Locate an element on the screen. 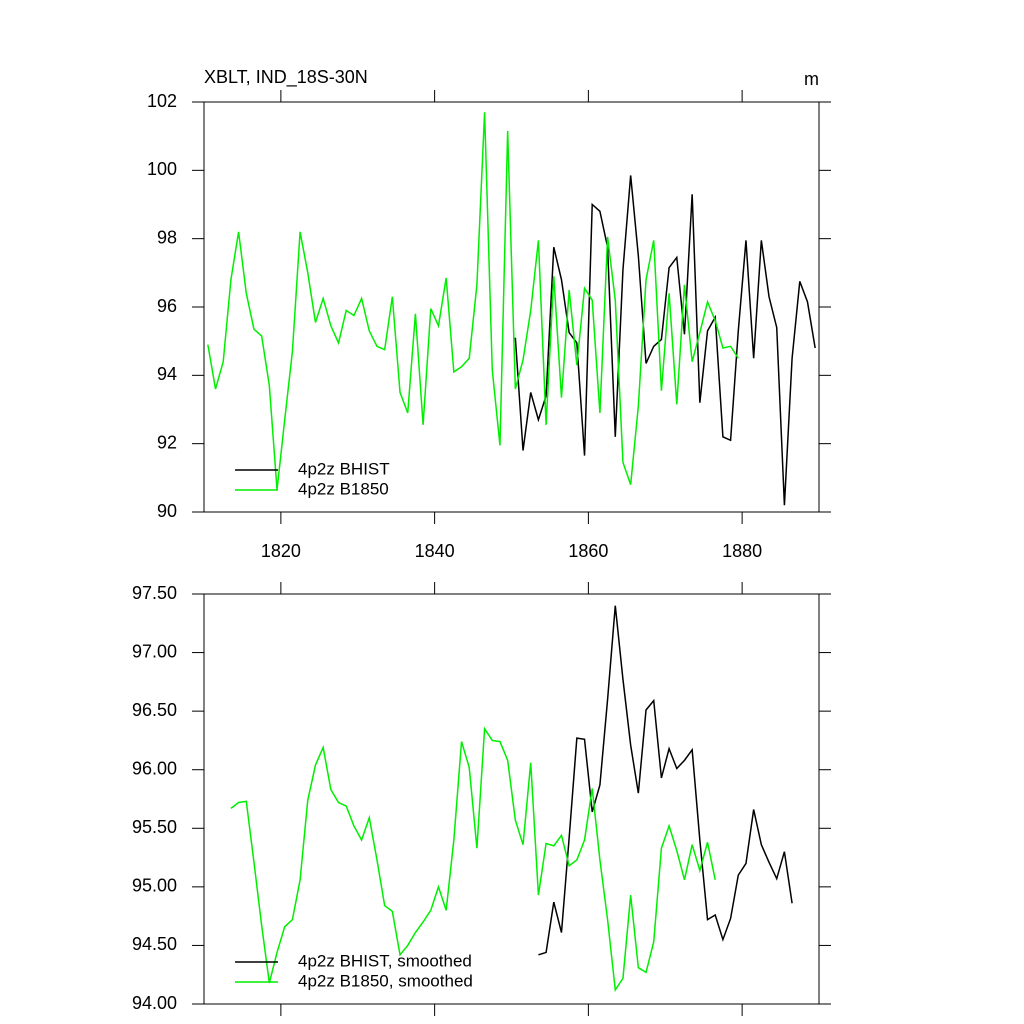 This screenshot has width=1024, height=1024. y-tick-label: 94.00 is located at coordinates (154, 1003).